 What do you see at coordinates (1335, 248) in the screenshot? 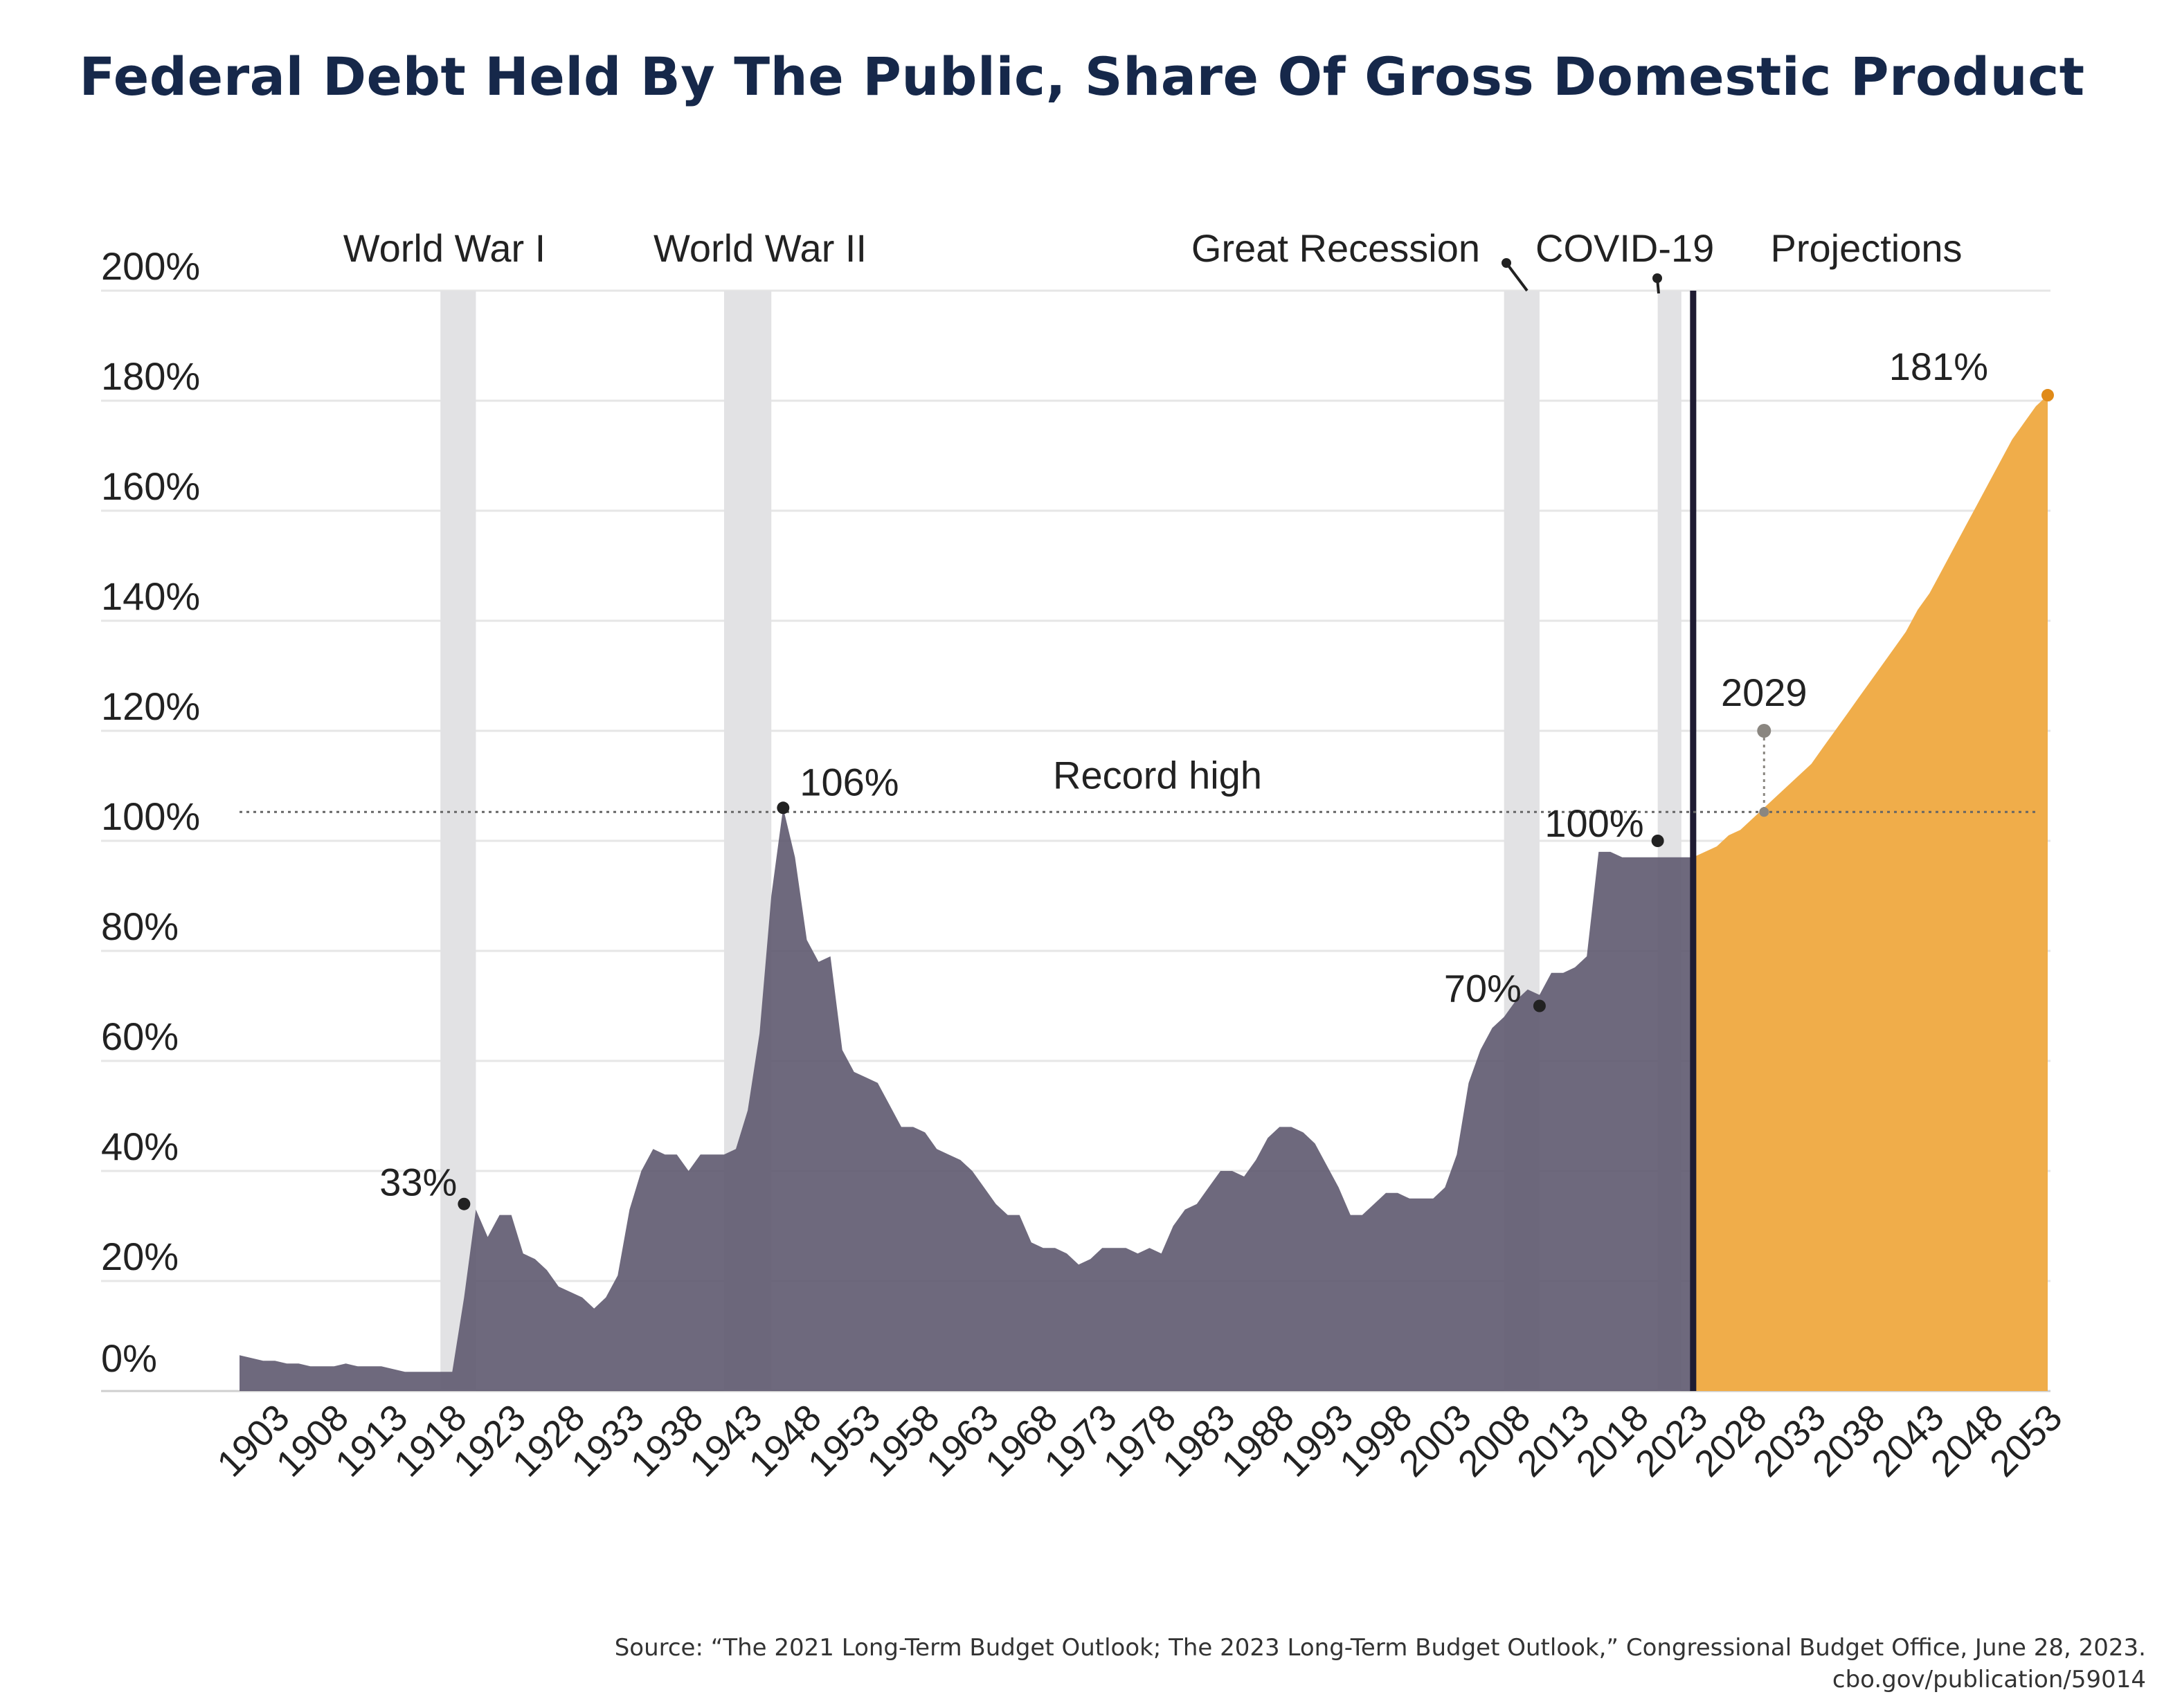
I see `period-label: Great Recession` at bounding box center [1335, 248].